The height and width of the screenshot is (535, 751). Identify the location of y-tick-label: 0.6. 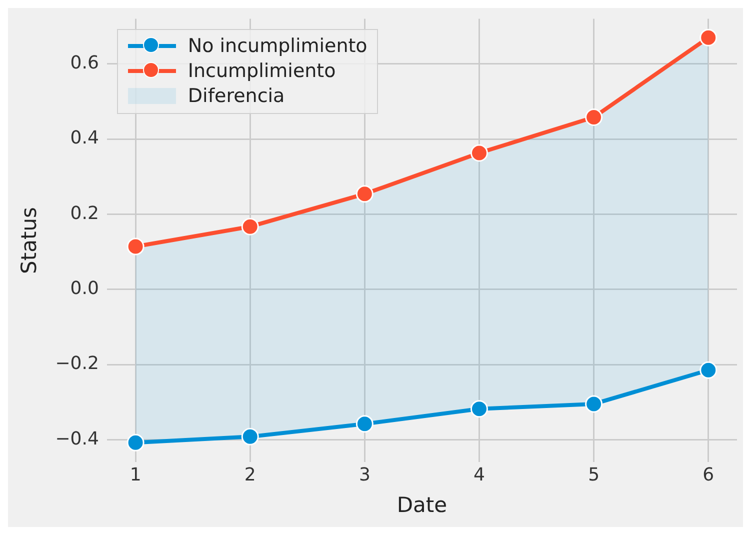
(84, 63).